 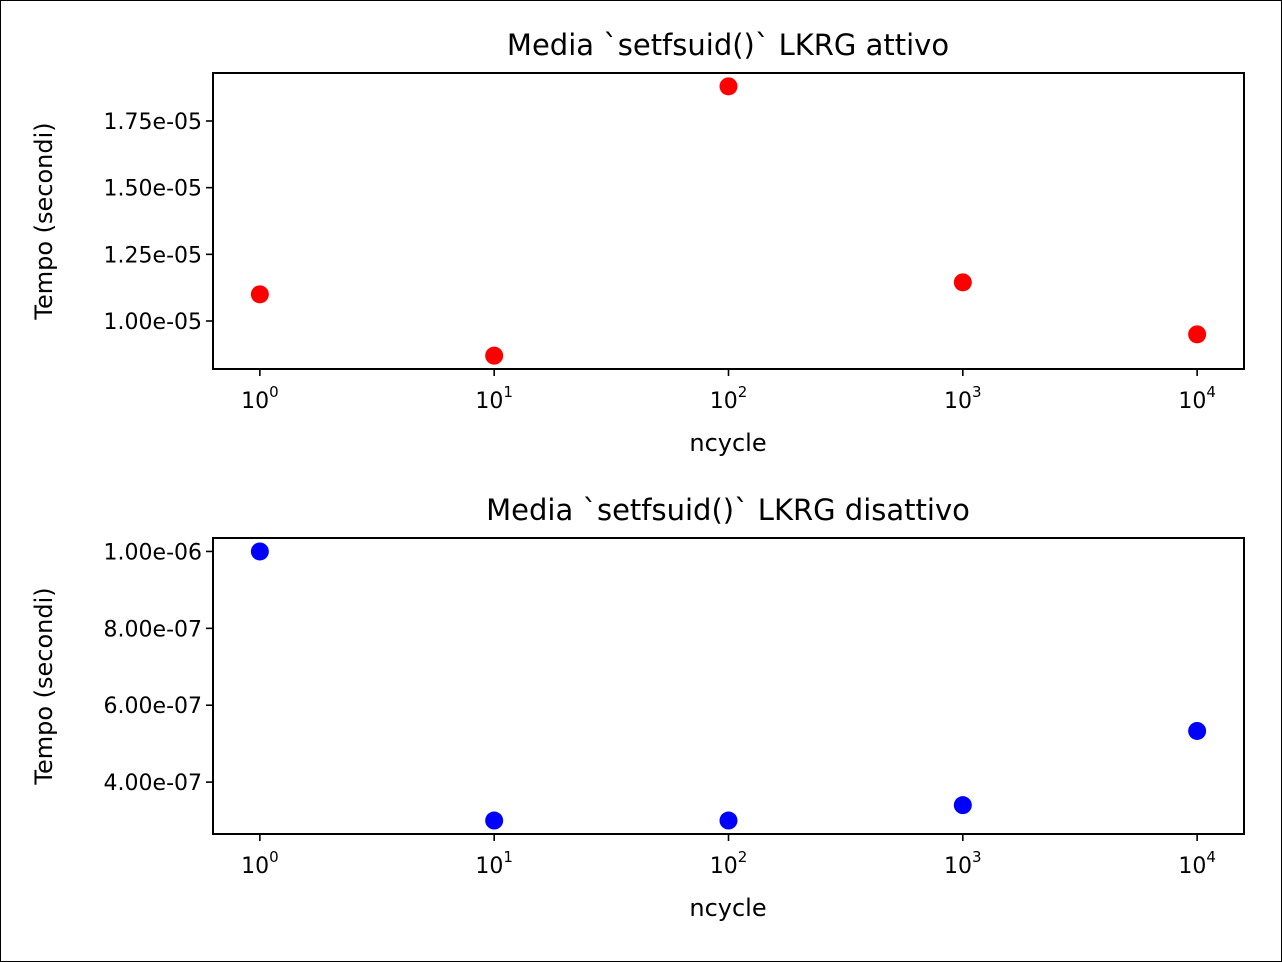 What do you see at coordinates (153, 629) in the screenshot?
I see `y-tick-label: 8.00e-07` at bounding box center [153, 629].